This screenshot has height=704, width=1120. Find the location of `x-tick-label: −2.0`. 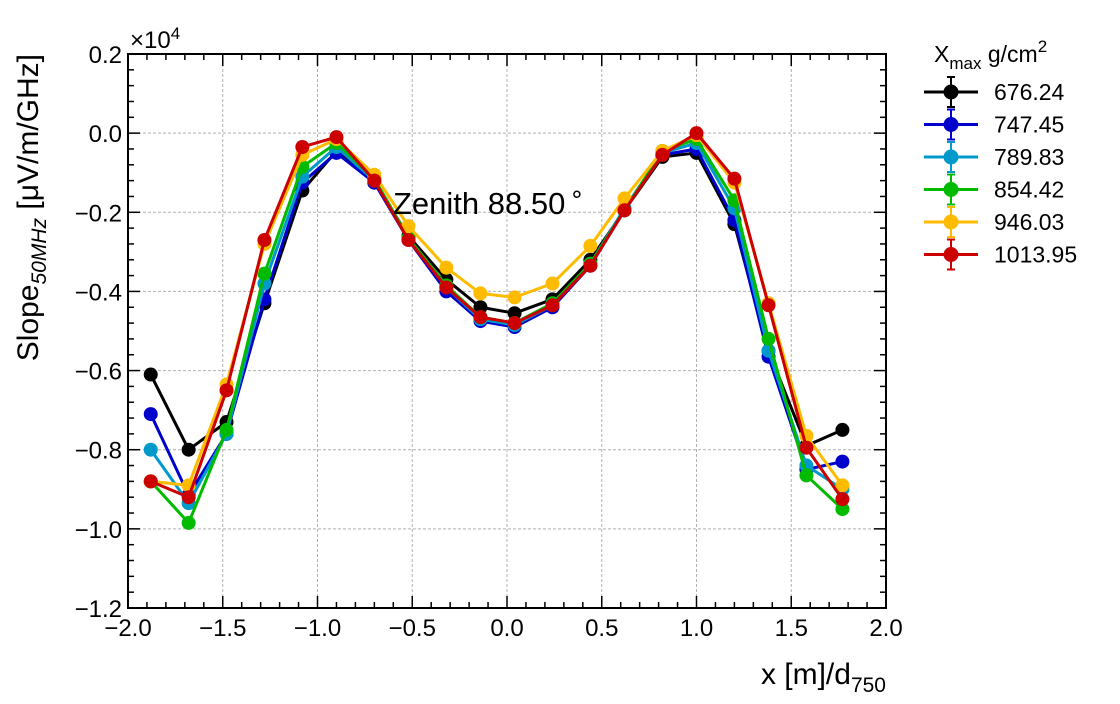

x-tick-label: −2.0 is located at coordinates (127, 628).